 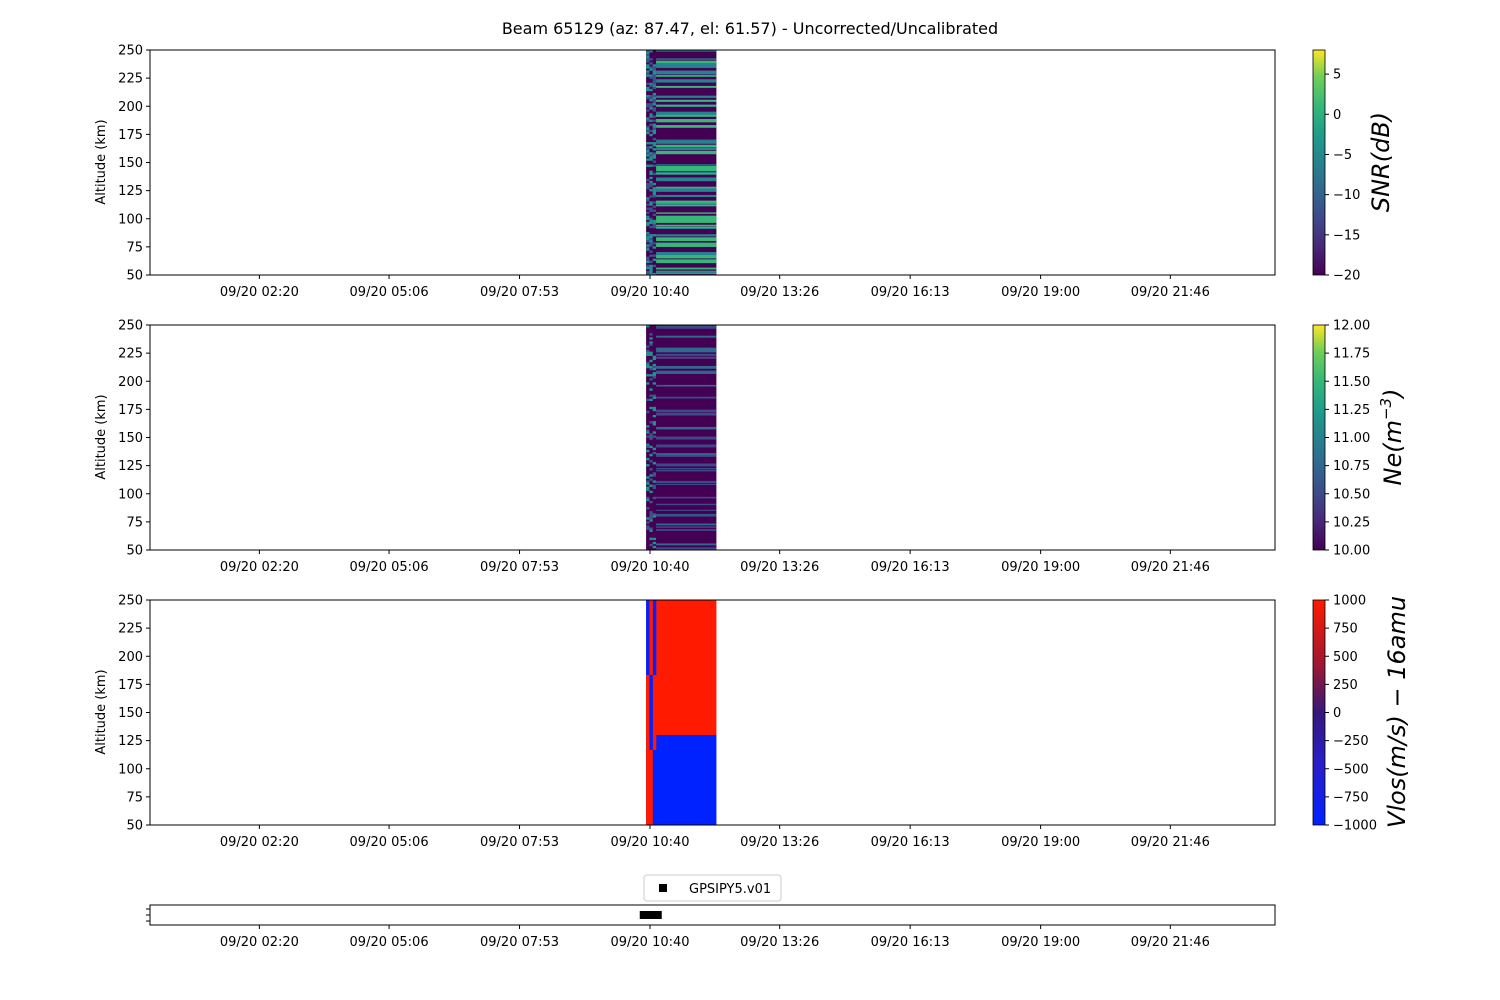 I want to click on colorbar-tick-label: −500, so click(x=1351, y=769).